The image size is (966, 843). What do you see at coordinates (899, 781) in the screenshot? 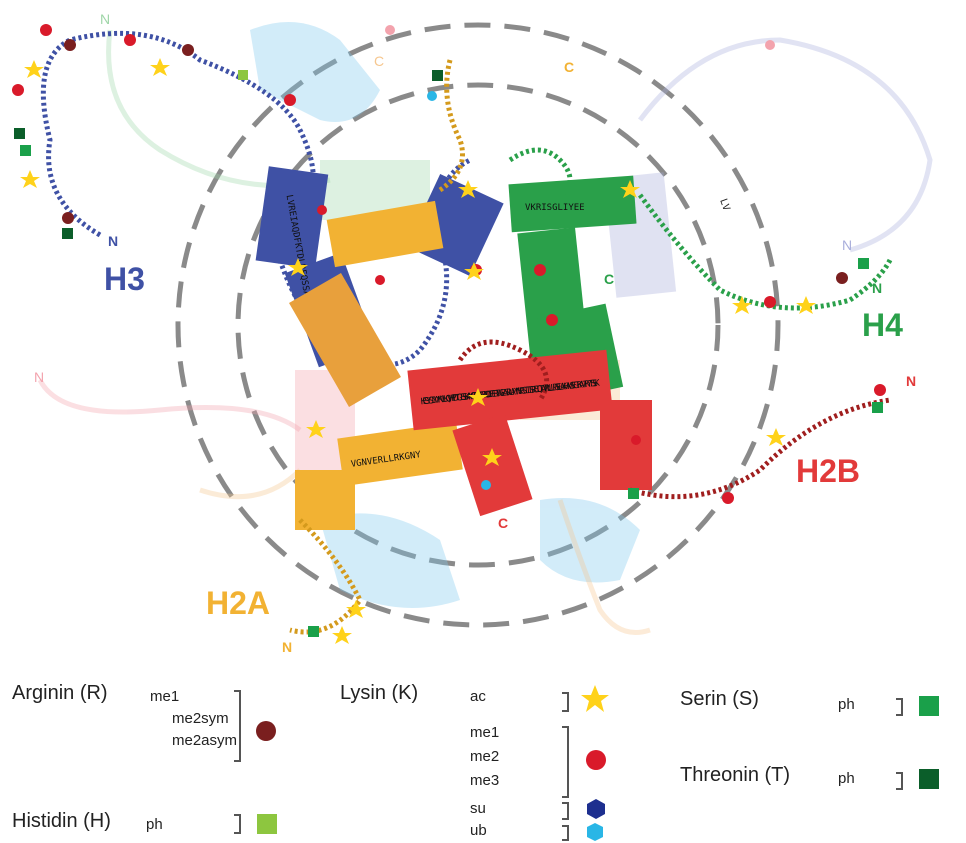
I see `legend-threonine-bracket` at bounding box center [899, 781].